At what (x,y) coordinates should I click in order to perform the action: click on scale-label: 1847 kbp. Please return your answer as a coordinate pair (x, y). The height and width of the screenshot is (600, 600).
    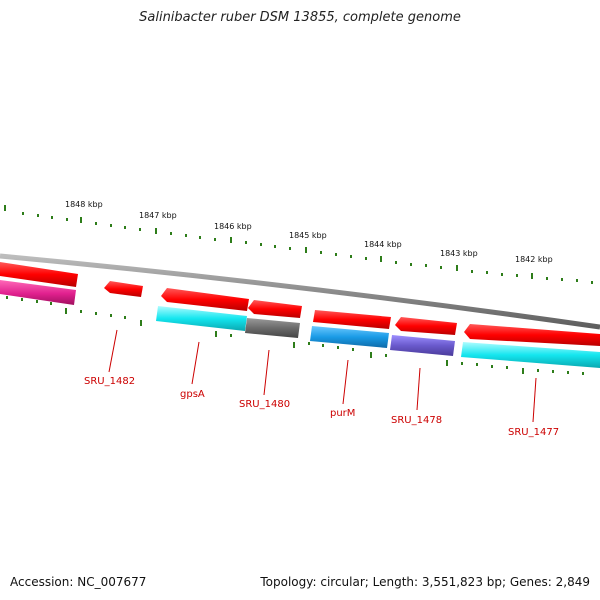
    Looking at the image, I should click on (158, 215).